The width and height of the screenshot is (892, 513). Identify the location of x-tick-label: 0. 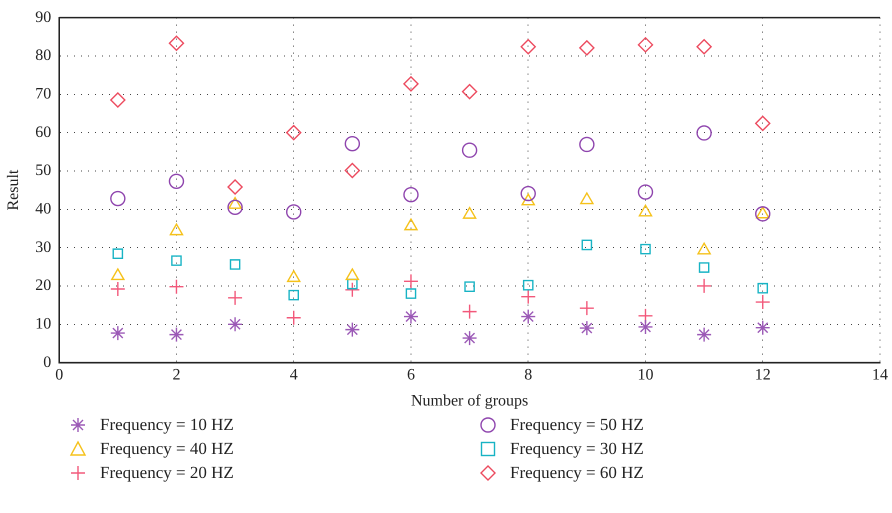
(59, 375).